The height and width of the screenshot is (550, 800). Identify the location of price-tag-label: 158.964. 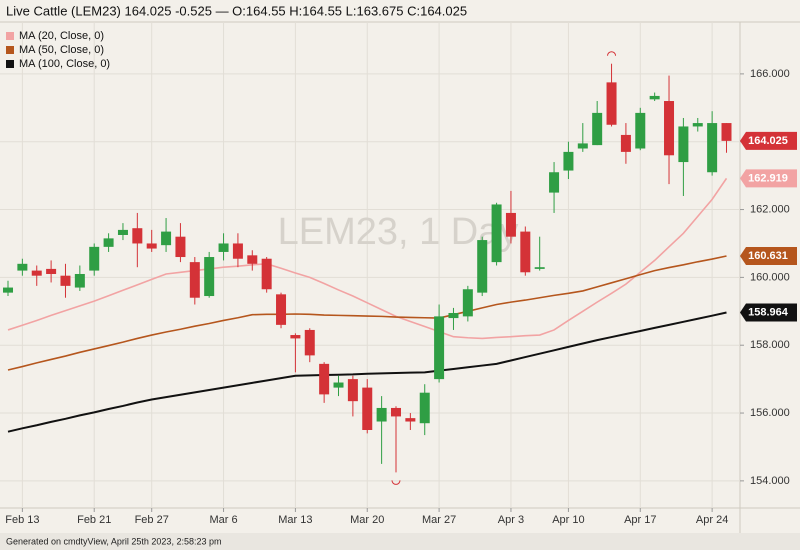
(768, 312).